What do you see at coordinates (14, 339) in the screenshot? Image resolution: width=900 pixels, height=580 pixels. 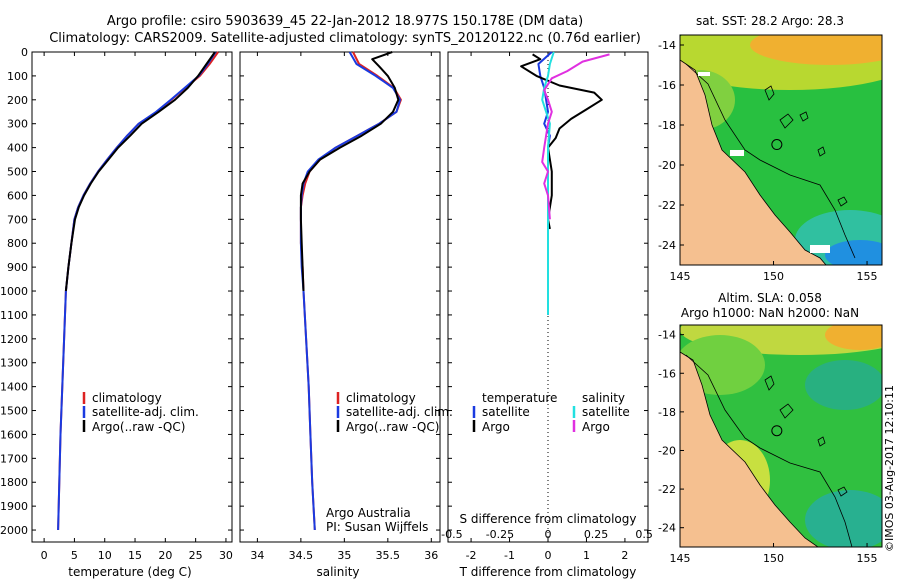 I see `depth-tick-label: 1200` at bounding box center [14, 339].